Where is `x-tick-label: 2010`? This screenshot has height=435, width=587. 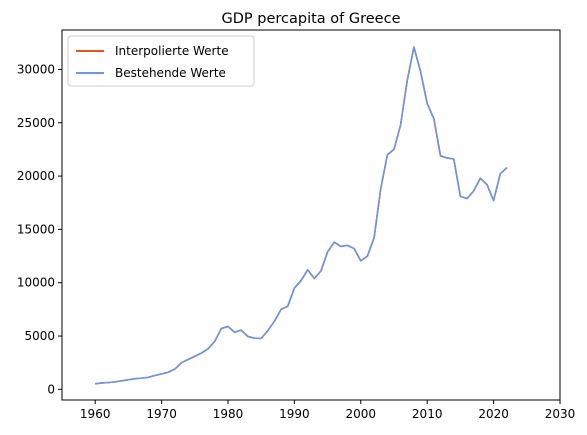
x-tick-label: 2010 is located at coordinates (427, 414).